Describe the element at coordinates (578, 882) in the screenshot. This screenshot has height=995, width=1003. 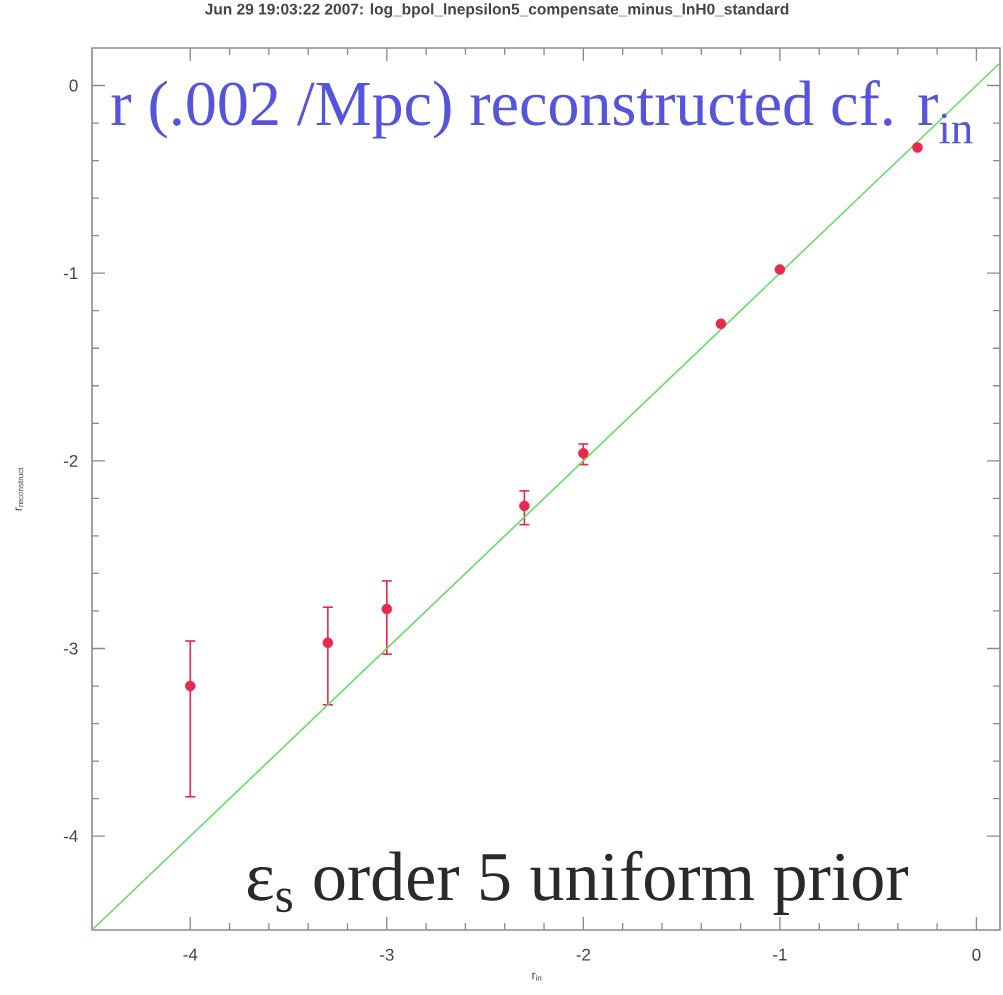
I see `annotation: ε$_{s}$ order 5 uniform prior` at that location.